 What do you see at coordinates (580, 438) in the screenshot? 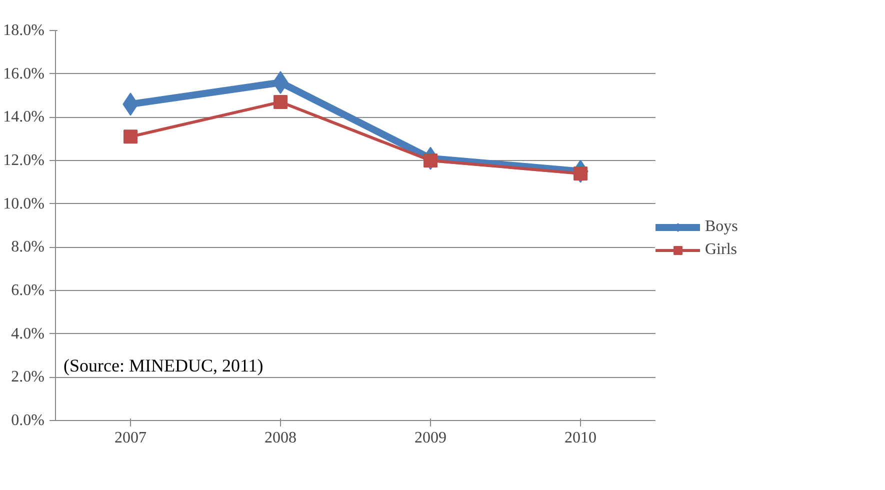
I see `x-tick-label: 2010` at bounding box center [580, 438].